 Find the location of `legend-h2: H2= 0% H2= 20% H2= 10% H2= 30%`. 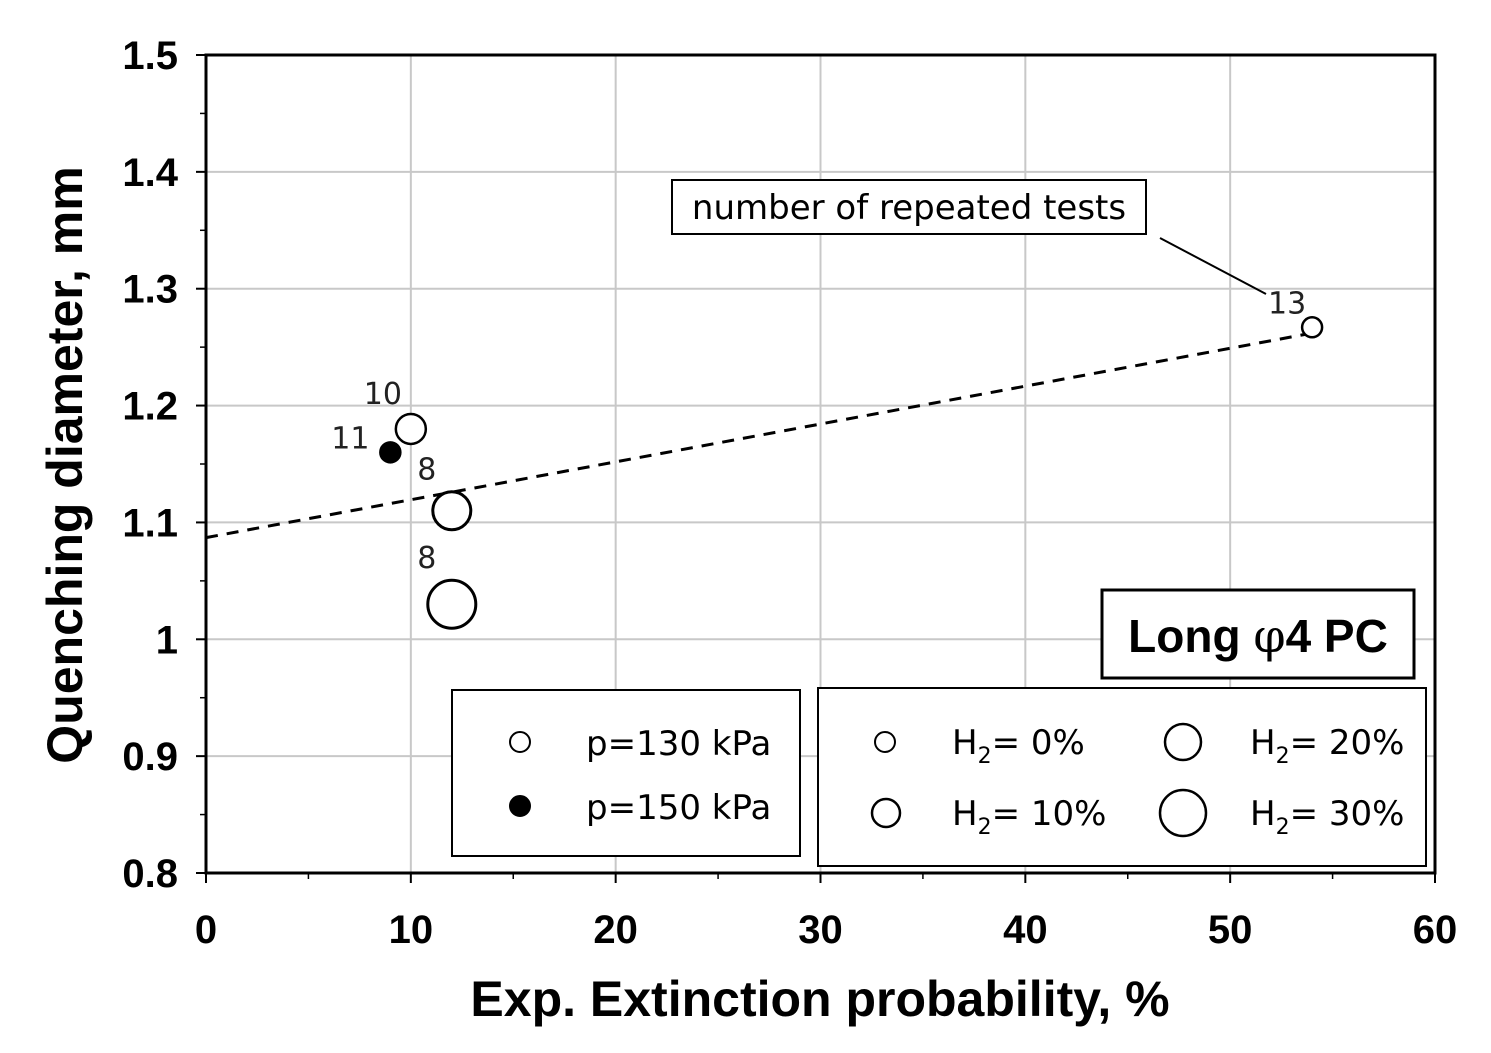

legend-h2: H2= 0% H2= 20% H2= 10% H2= 30% is located at coordinates (1122, 777).